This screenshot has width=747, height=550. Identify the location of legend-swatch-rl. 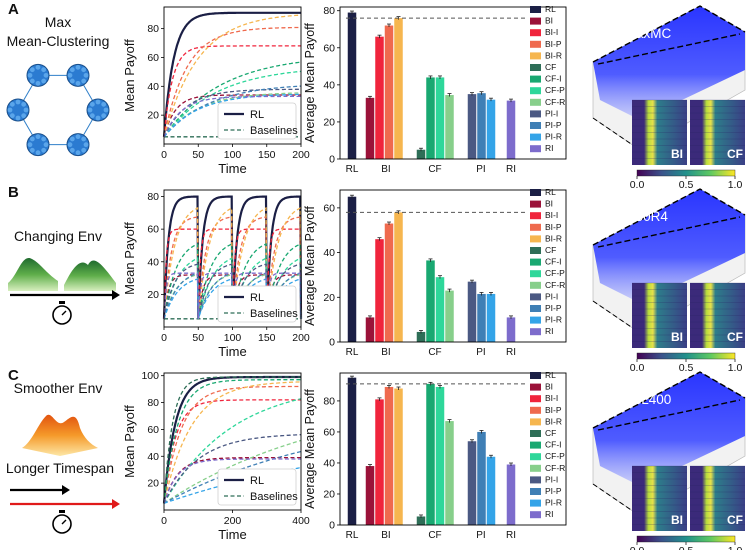
(535, 192).